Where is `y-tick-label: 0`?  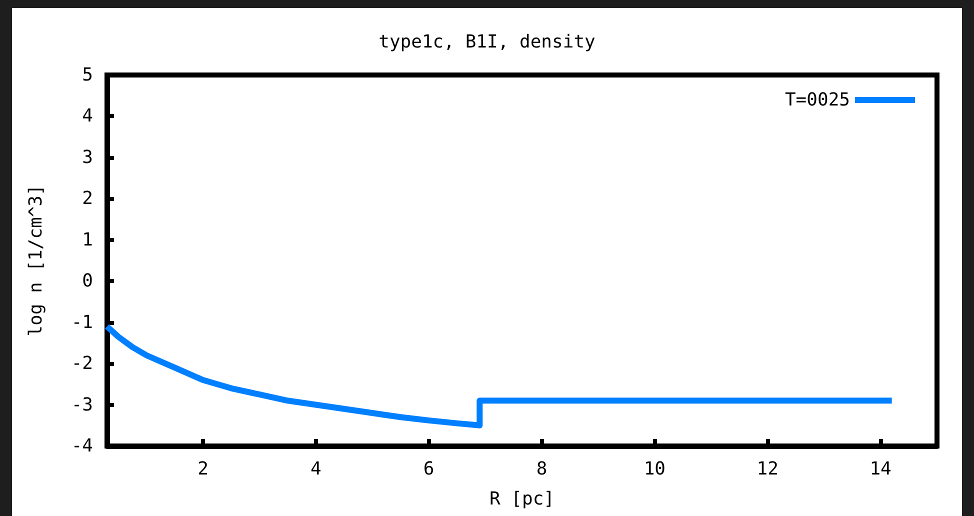
y-tick-label: 0 is located at coordinates (87, 281).